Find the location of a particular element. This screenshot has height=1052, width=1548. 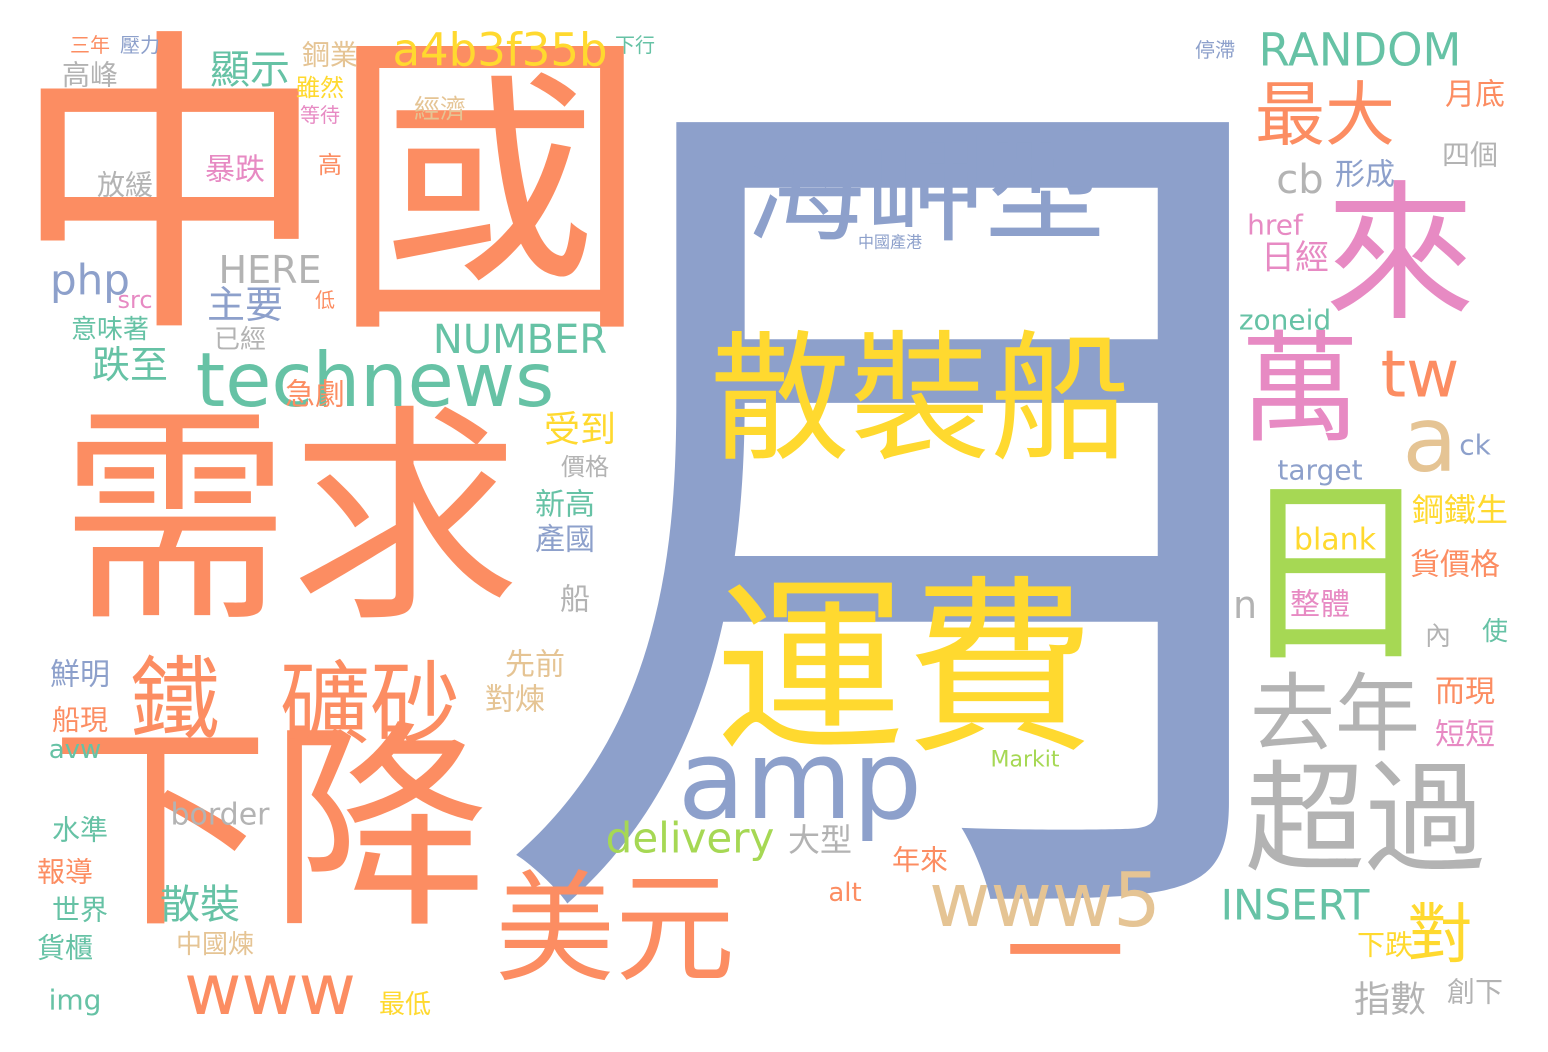

word-39: 大型 is located at coordinates (820, 840).